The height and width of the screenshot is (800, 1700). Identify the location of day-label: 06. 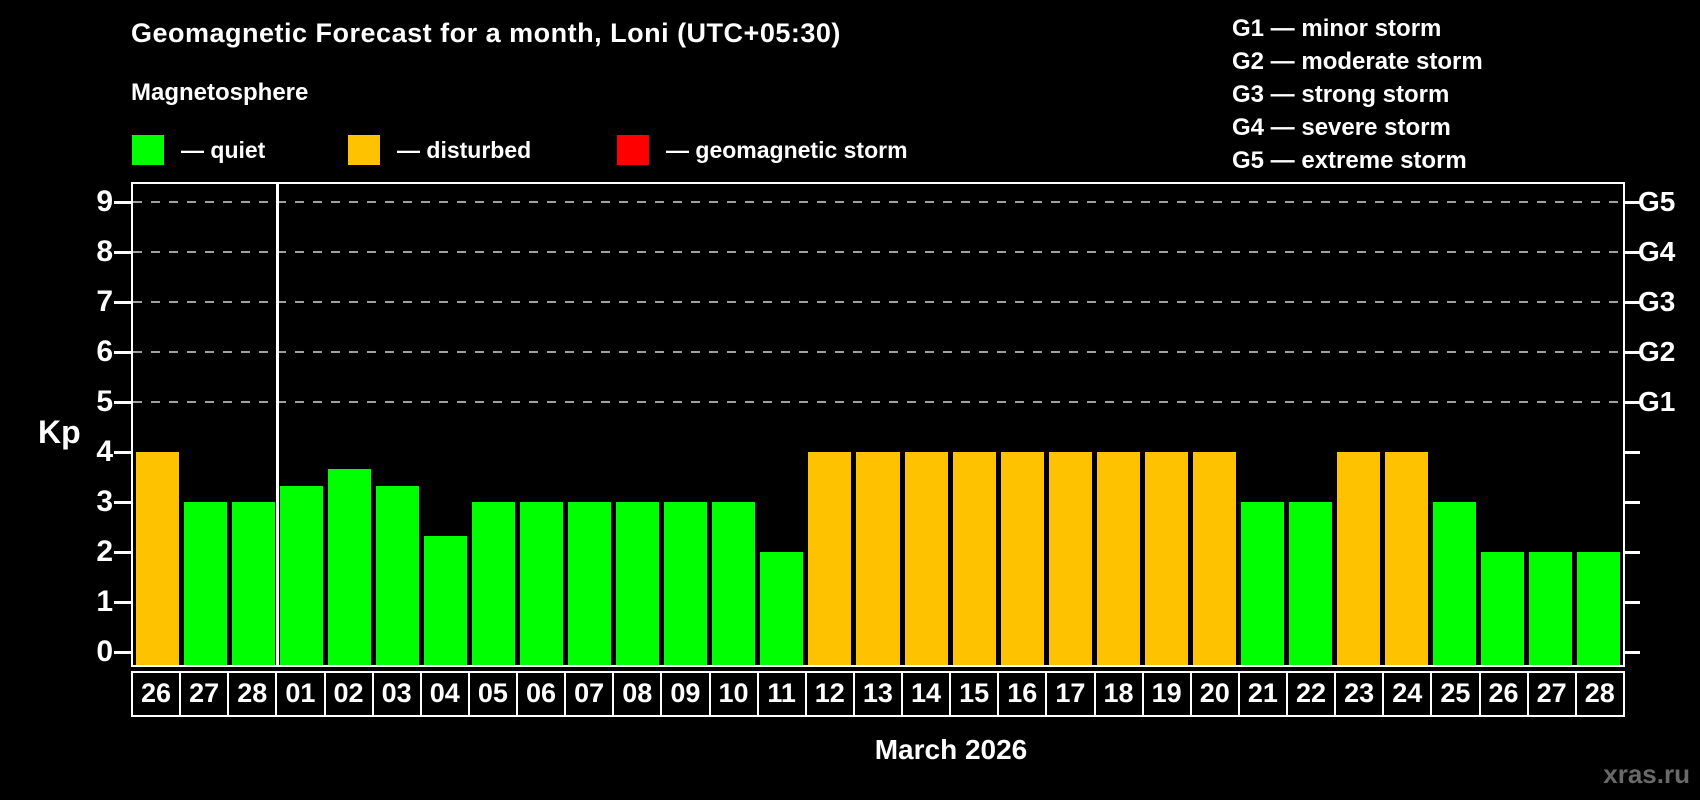
(542, 694).